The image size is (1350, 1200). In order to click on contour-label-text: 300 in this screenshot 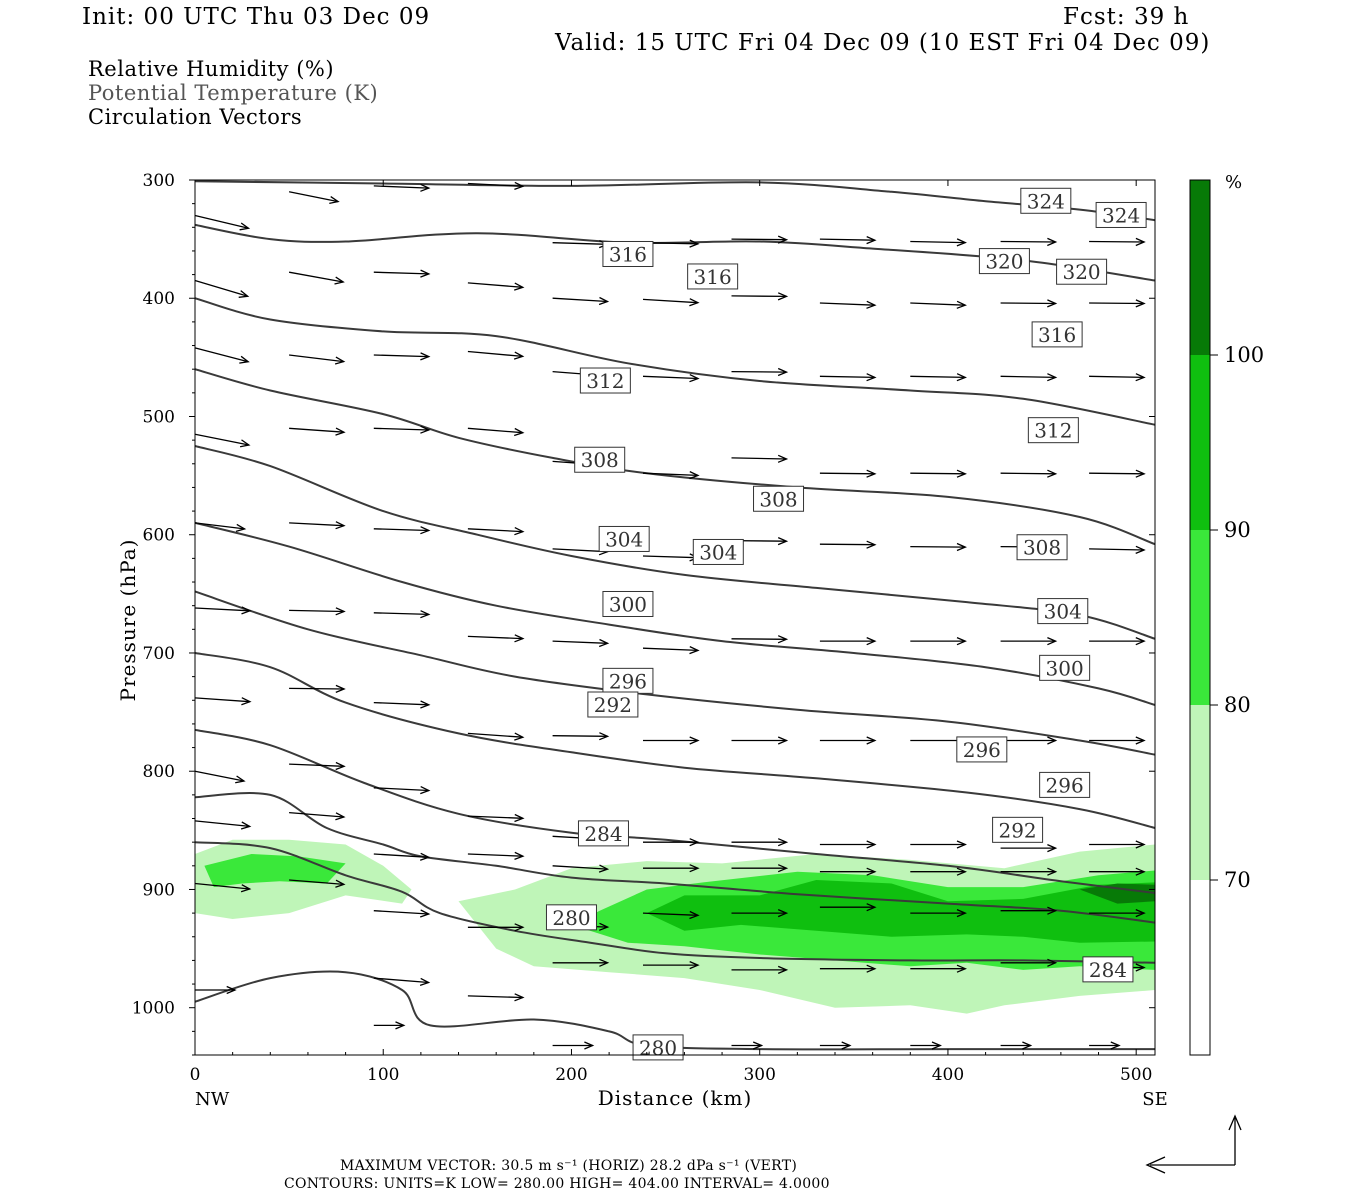, I will do `click(1065, 668)`.